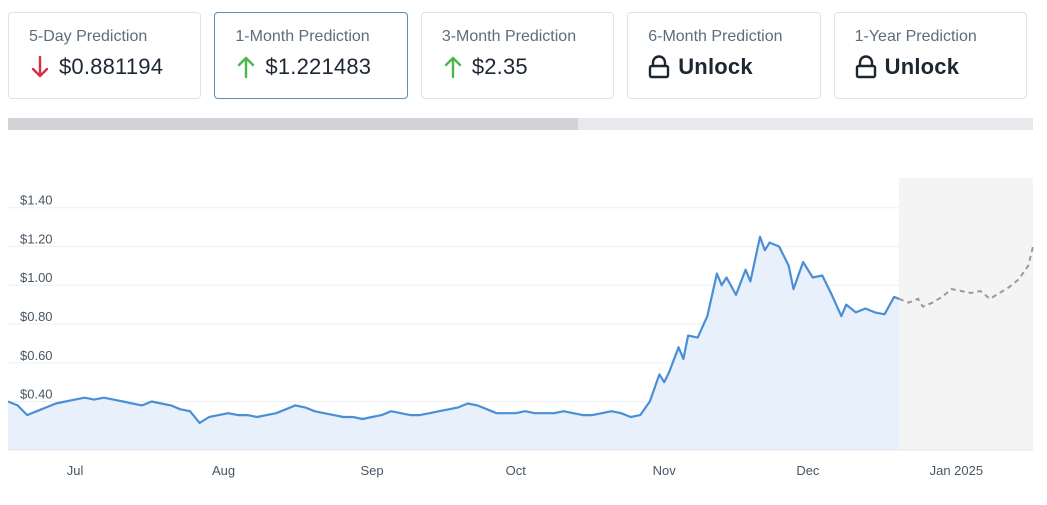 Image resolution: width=1047 pixels, height=505 pixels. I want to click on x-tick-label: Sep, so click(371, 470).